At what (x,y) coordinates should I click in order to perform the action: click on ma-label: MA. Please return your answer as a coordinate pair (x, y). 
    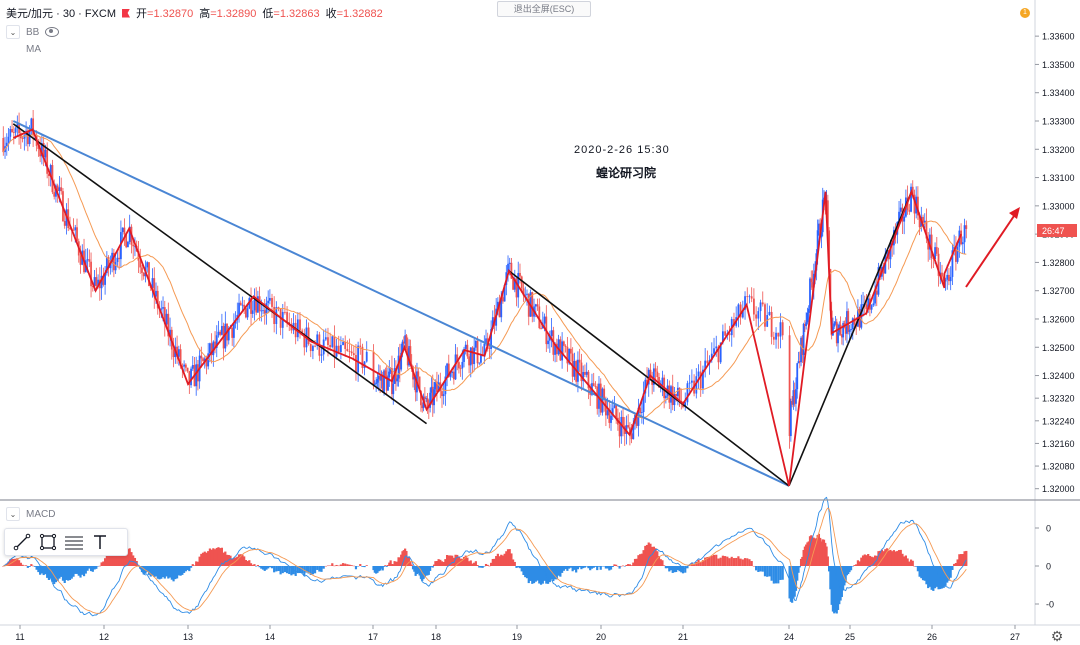
    Looking at the image, I should click on (33, 49).